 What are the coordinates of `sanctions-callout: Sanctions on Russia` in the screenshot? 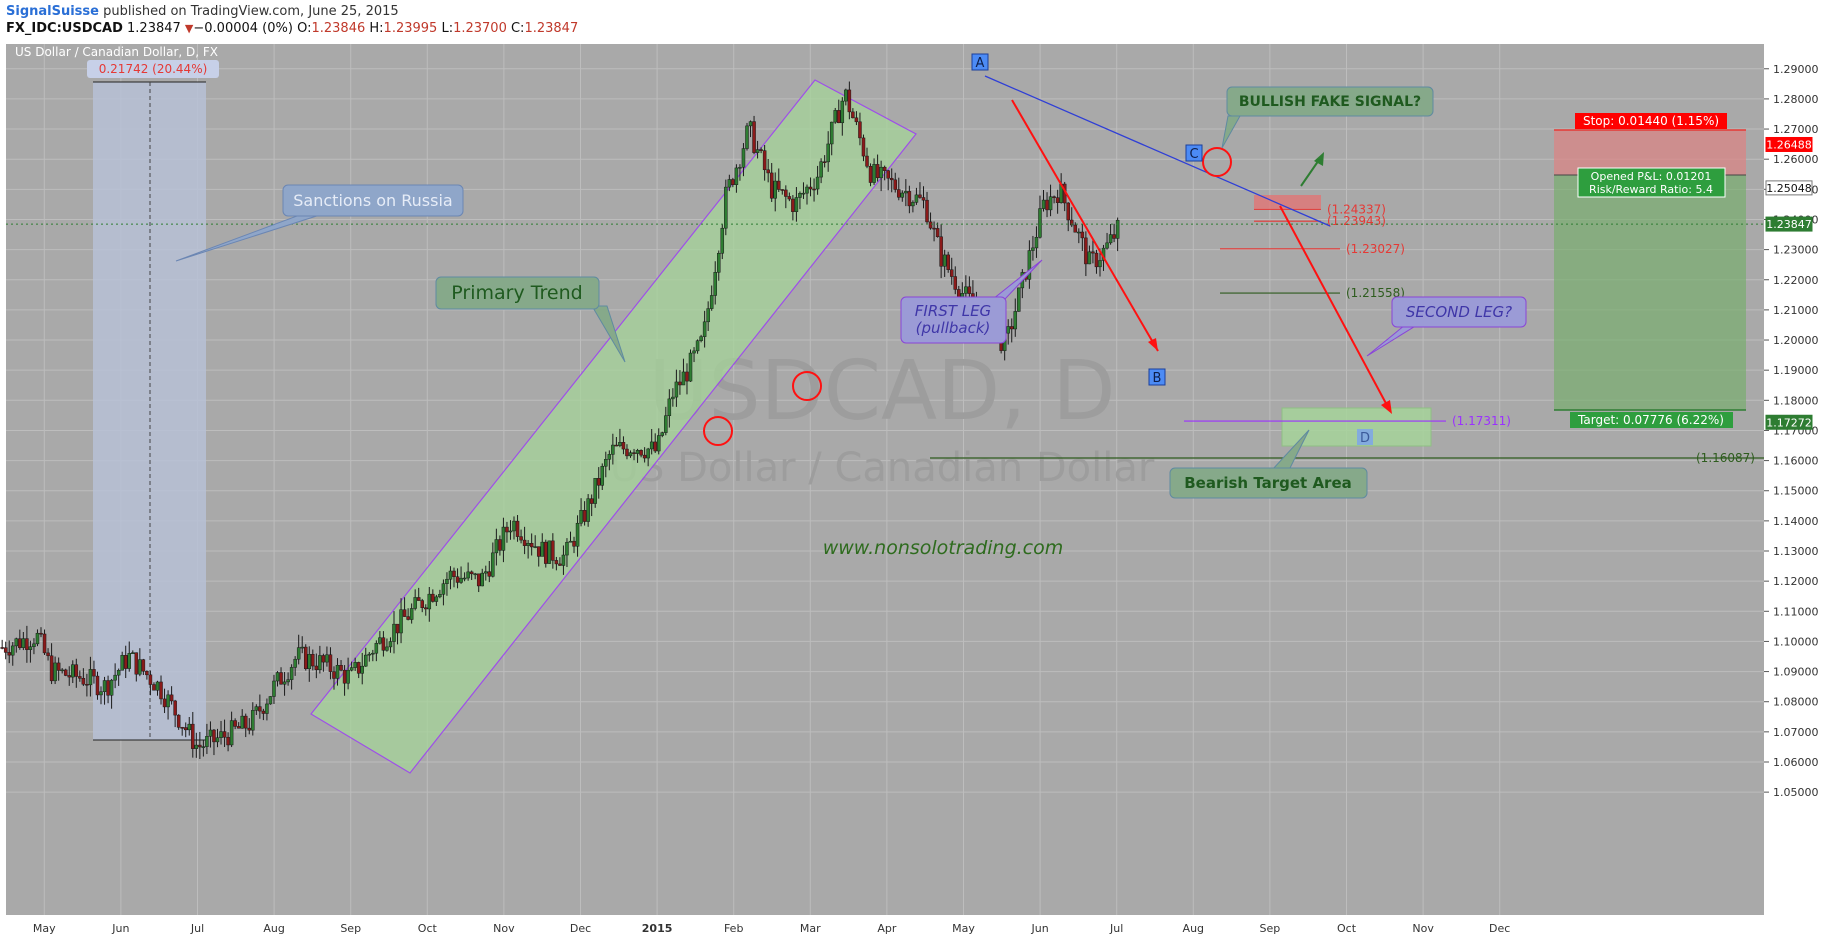 It's located at (319, 223).